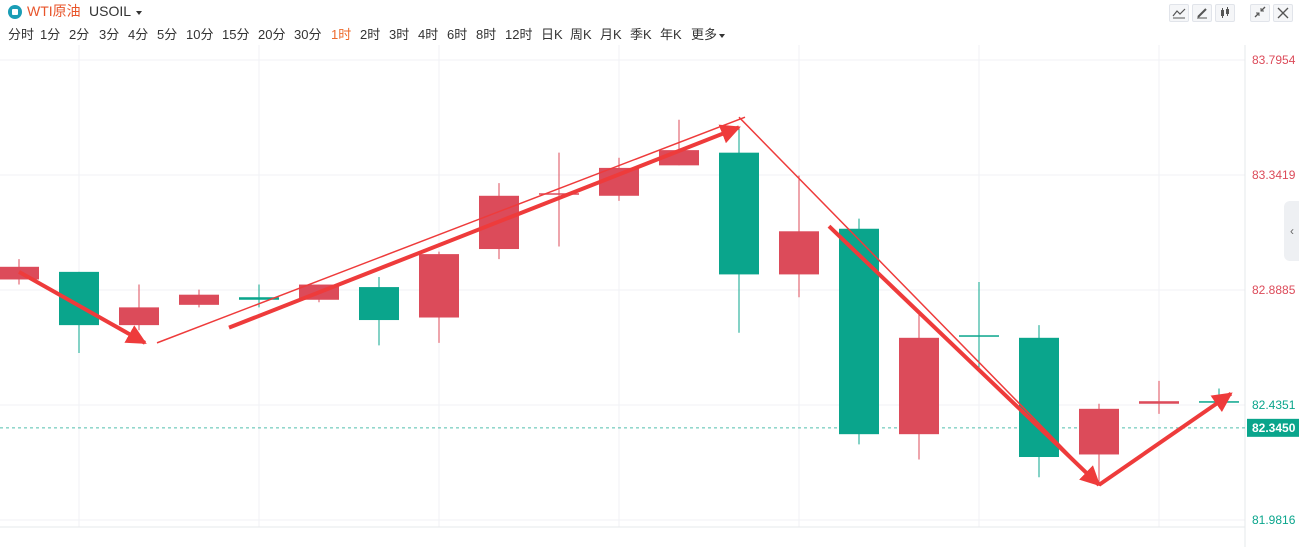 The height and width of the screenshot is (547, 1299). I want to click on pencil-icon, so click(1202, 13).